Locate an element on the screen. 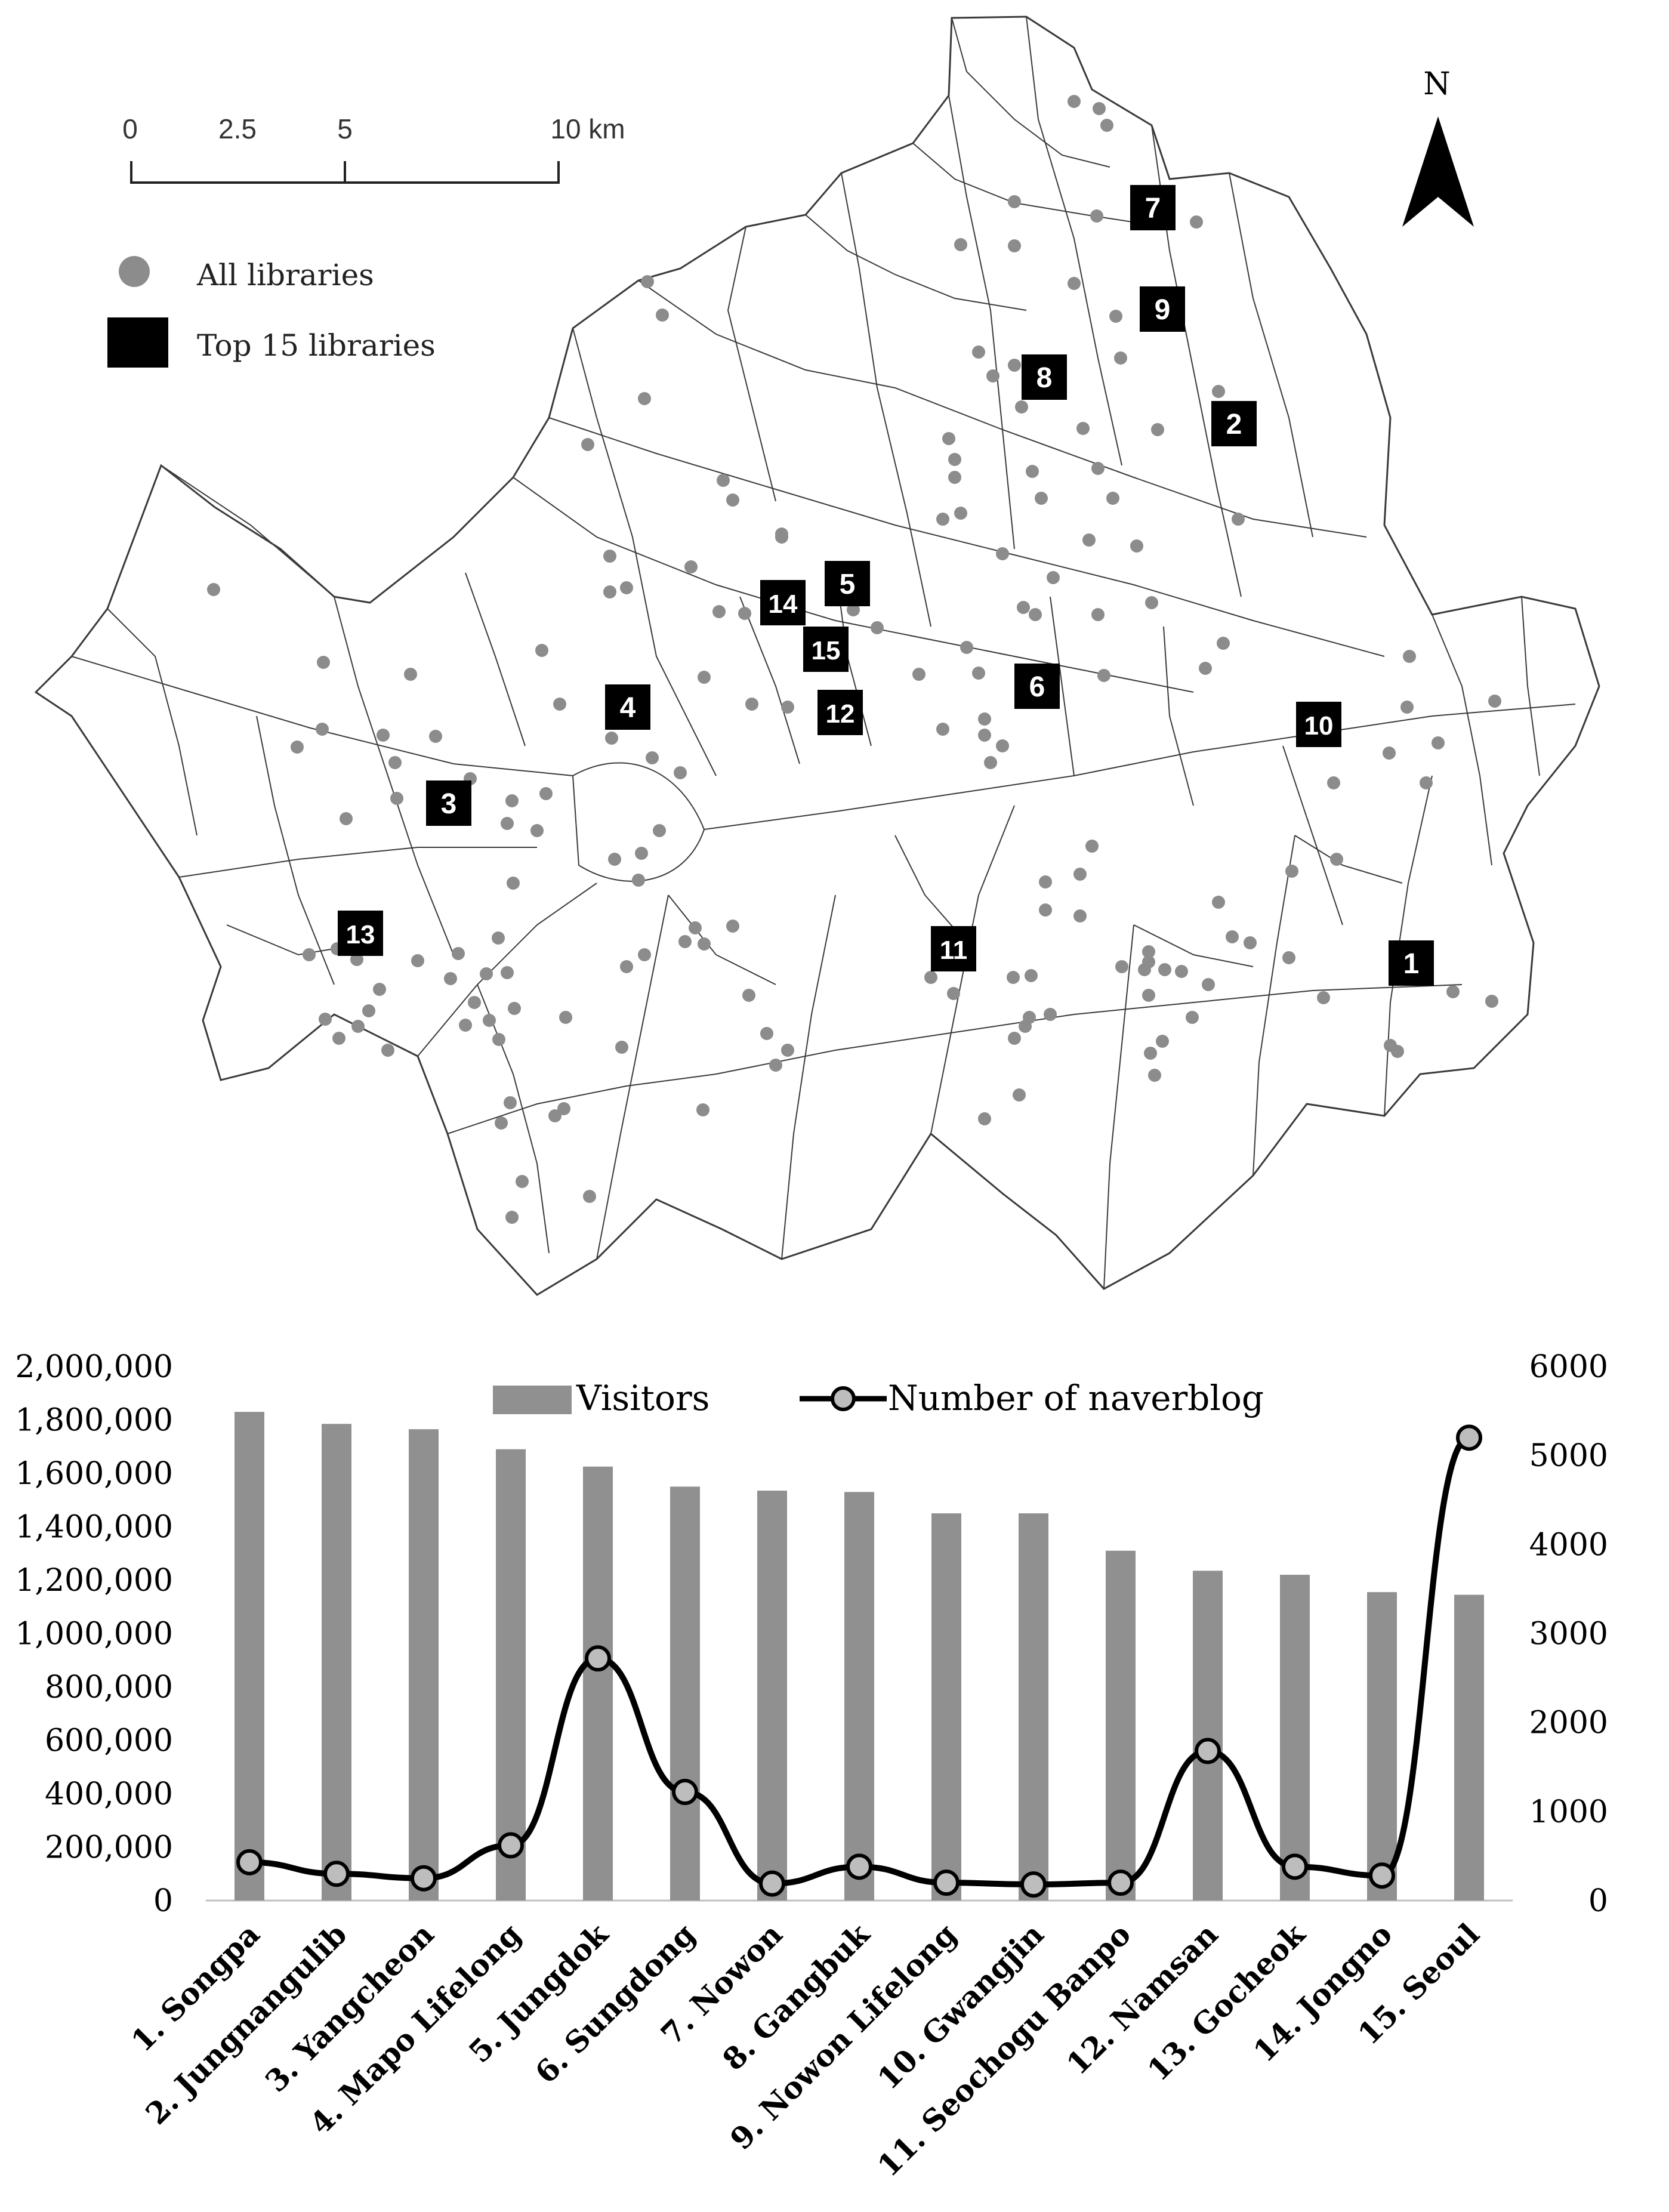 The height and width of the screenshot is (2212, 1669). map-legend: All libraries Top 15 libraries is located at coordinates (272, 312).